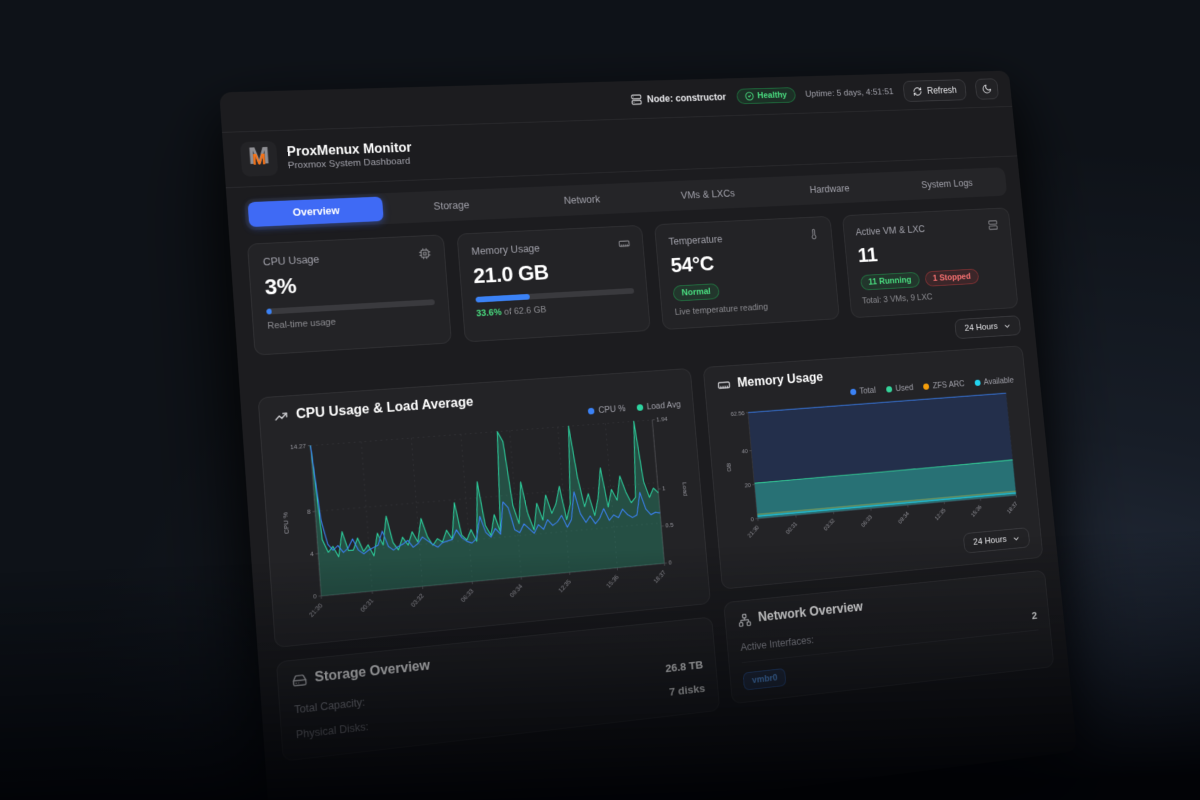 This screenshot has height=800, width=1200. I want to click on cpu-usage-card: CPU Usage 3% Real-time usage, so click(349, 295).